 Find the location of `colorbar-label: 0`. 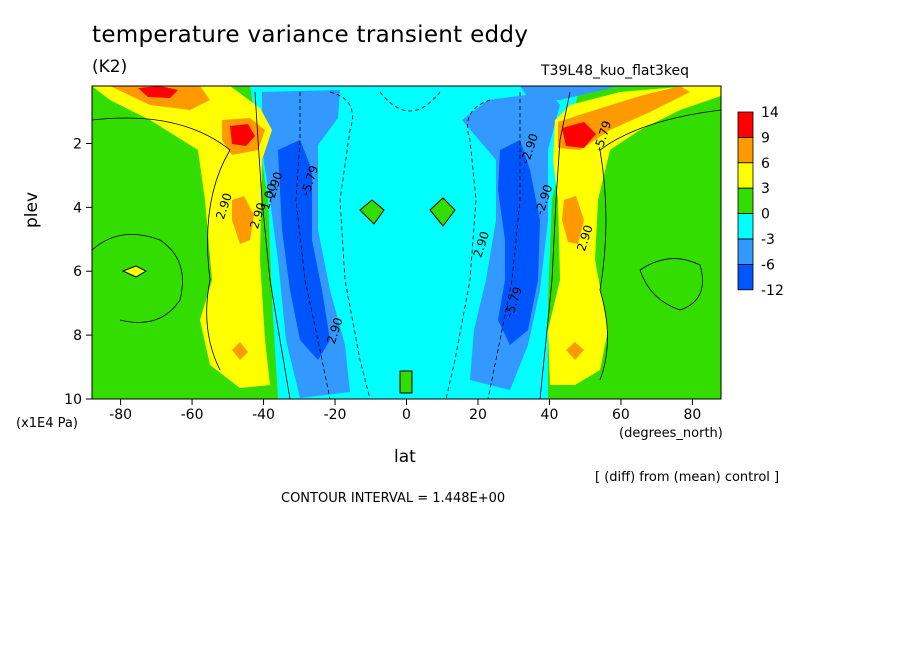

colorbar-label: 0 is located at coordinates (765, 215).